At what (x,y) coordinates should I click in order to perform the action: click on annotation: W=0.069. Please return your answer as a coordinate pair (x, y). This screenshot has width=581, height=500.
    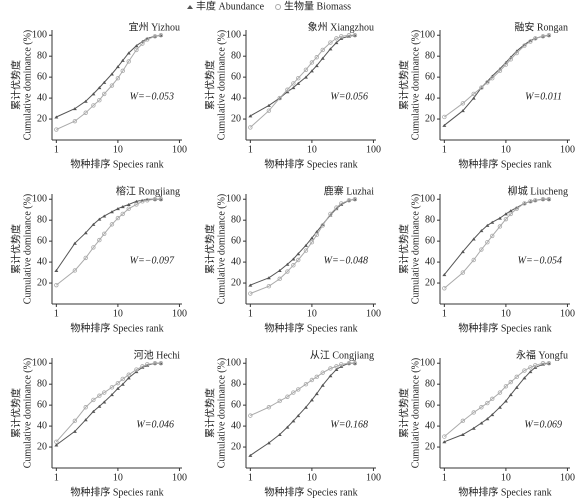
    Looking at the image, I should click on (543, 424).